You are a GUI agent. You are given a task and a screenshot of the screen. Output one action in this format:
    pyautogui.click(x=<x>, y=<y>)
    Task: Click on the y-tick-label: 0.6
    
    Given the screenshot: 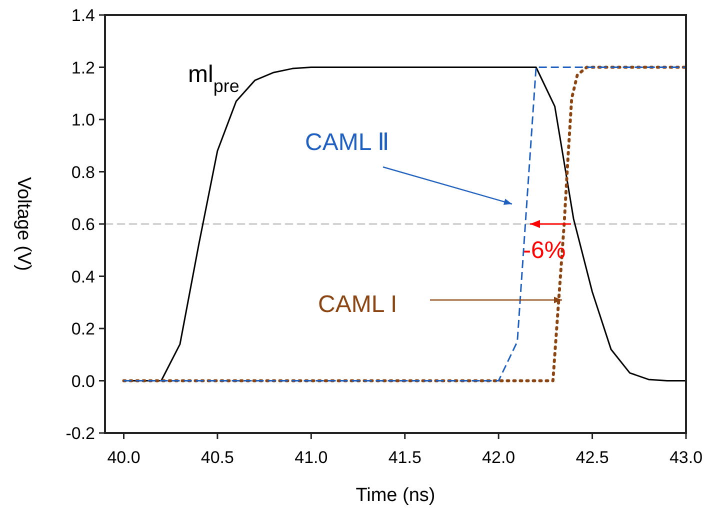 What is the action you would take?
    pyautogui.click(x=83, y=224)
    